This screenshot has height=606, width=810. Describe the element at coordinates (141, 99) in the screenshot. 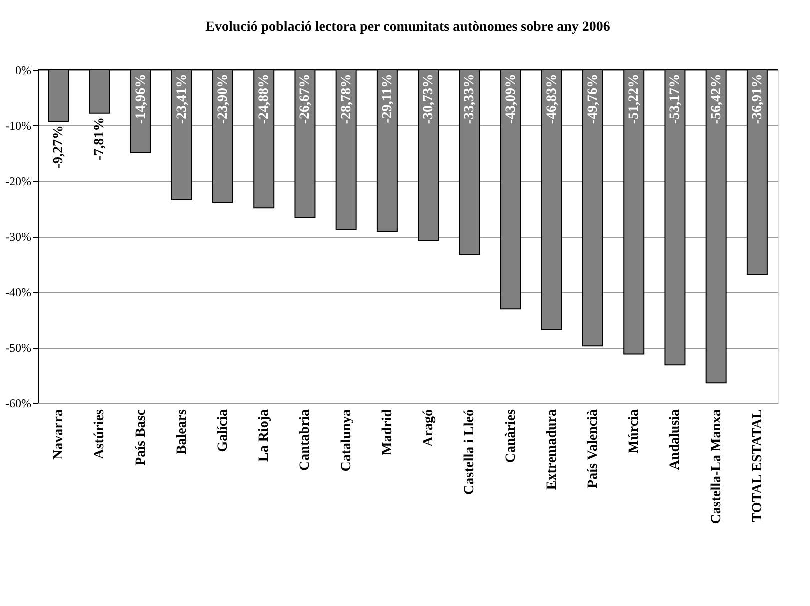

I see `data-label: -14,96%` at that location.